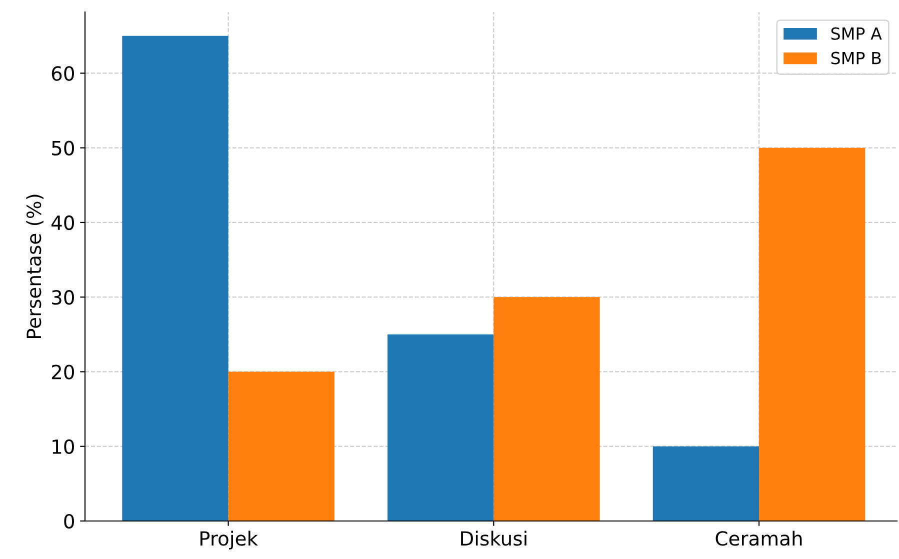 The width and height of the screenshot is (899, 559). What do you see at coordinates (63, 73) in the screenshot?
I see `y-tick-label: 60` at bounding box center [63, 73].